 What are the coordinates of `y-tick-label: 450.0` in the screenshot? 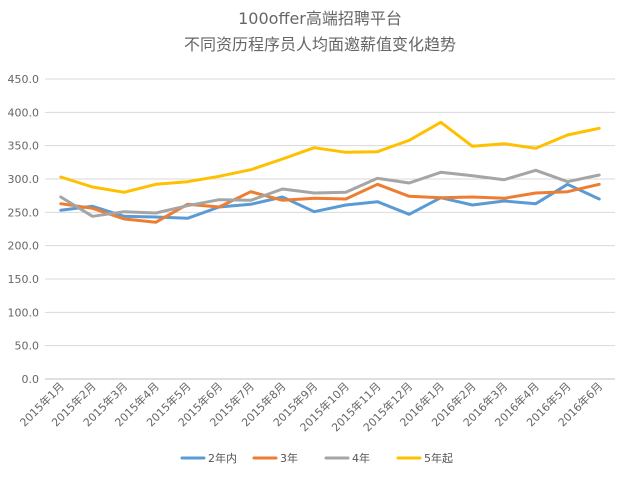 It's located at (24, 79).